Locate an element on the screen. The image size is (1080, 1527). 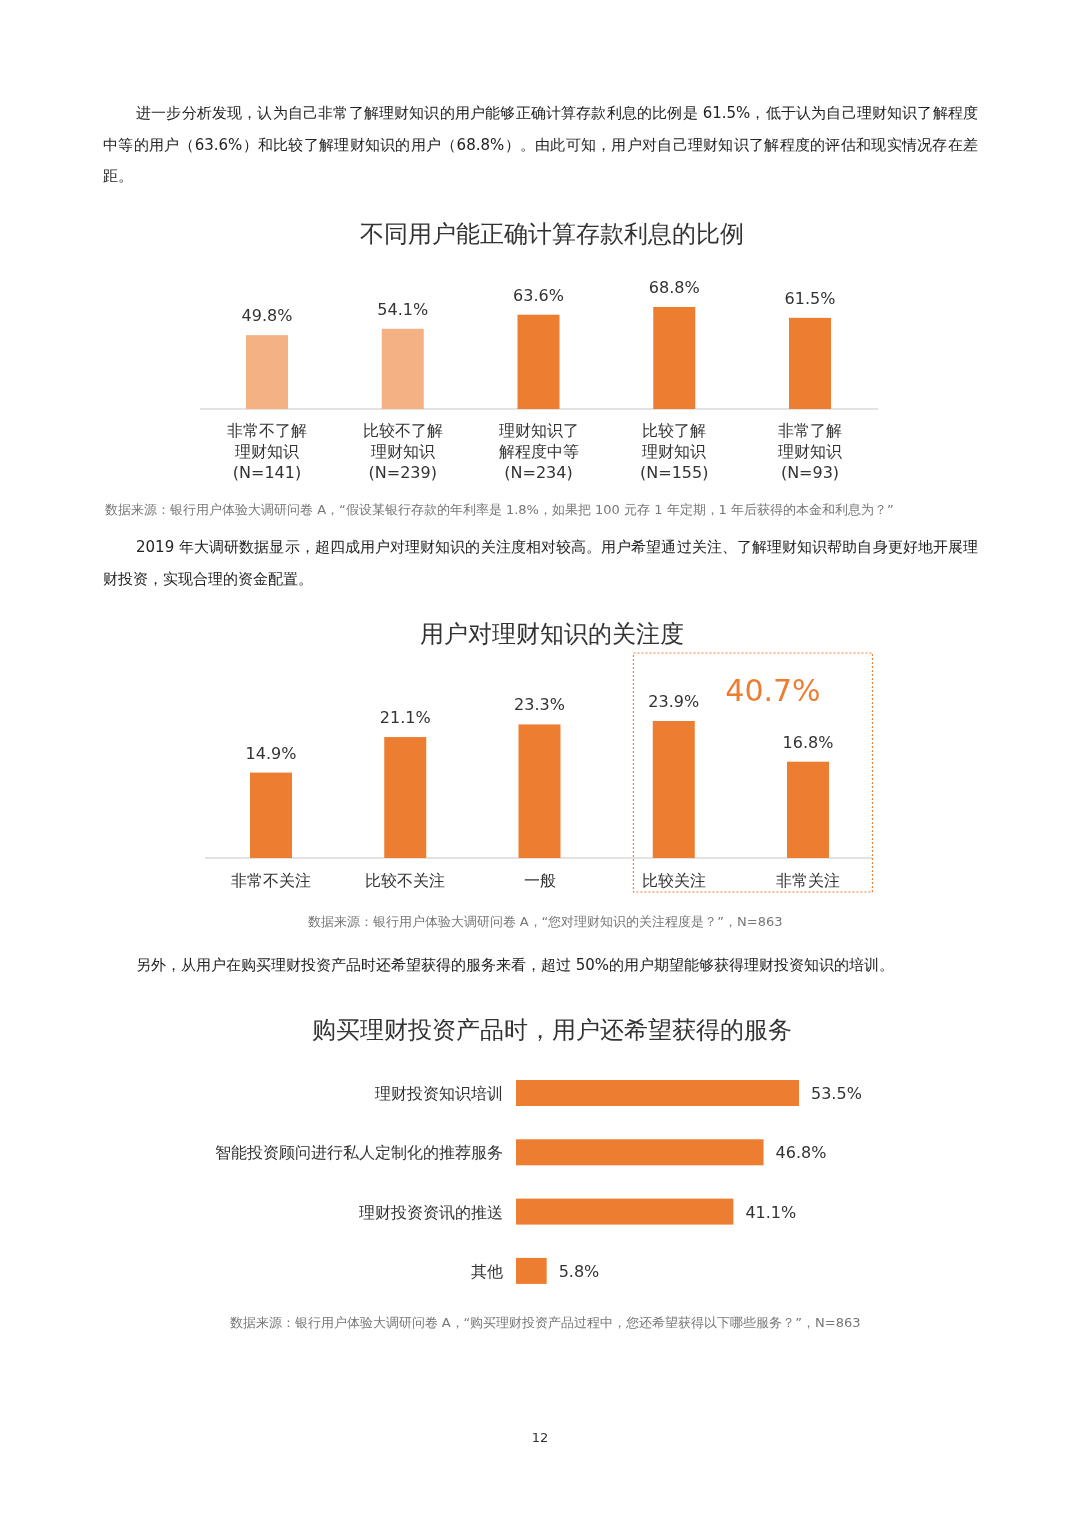
text: 进一步分析发现，认为自己非常了解理财知识的用户能够正确计算存款利息的比例是 61.5%，低于认为自己理财知识了解程度中等的用户（63.6%）和比较了解理财知识的用户（68.8%）。由此可知，用户对自己理财知识了解程度的评估和现实情况存在差距。 is located at coordinates (540, 145).